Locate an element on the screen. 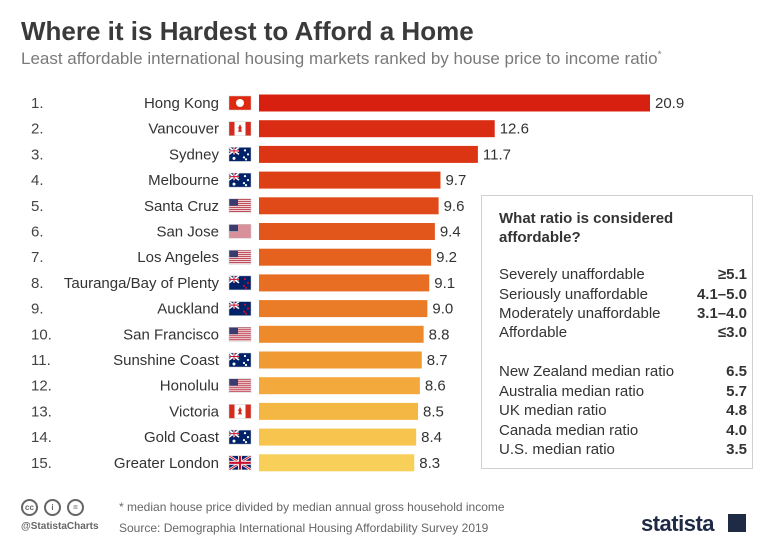  rank-label: 8. is located at coordinates (37, 283).